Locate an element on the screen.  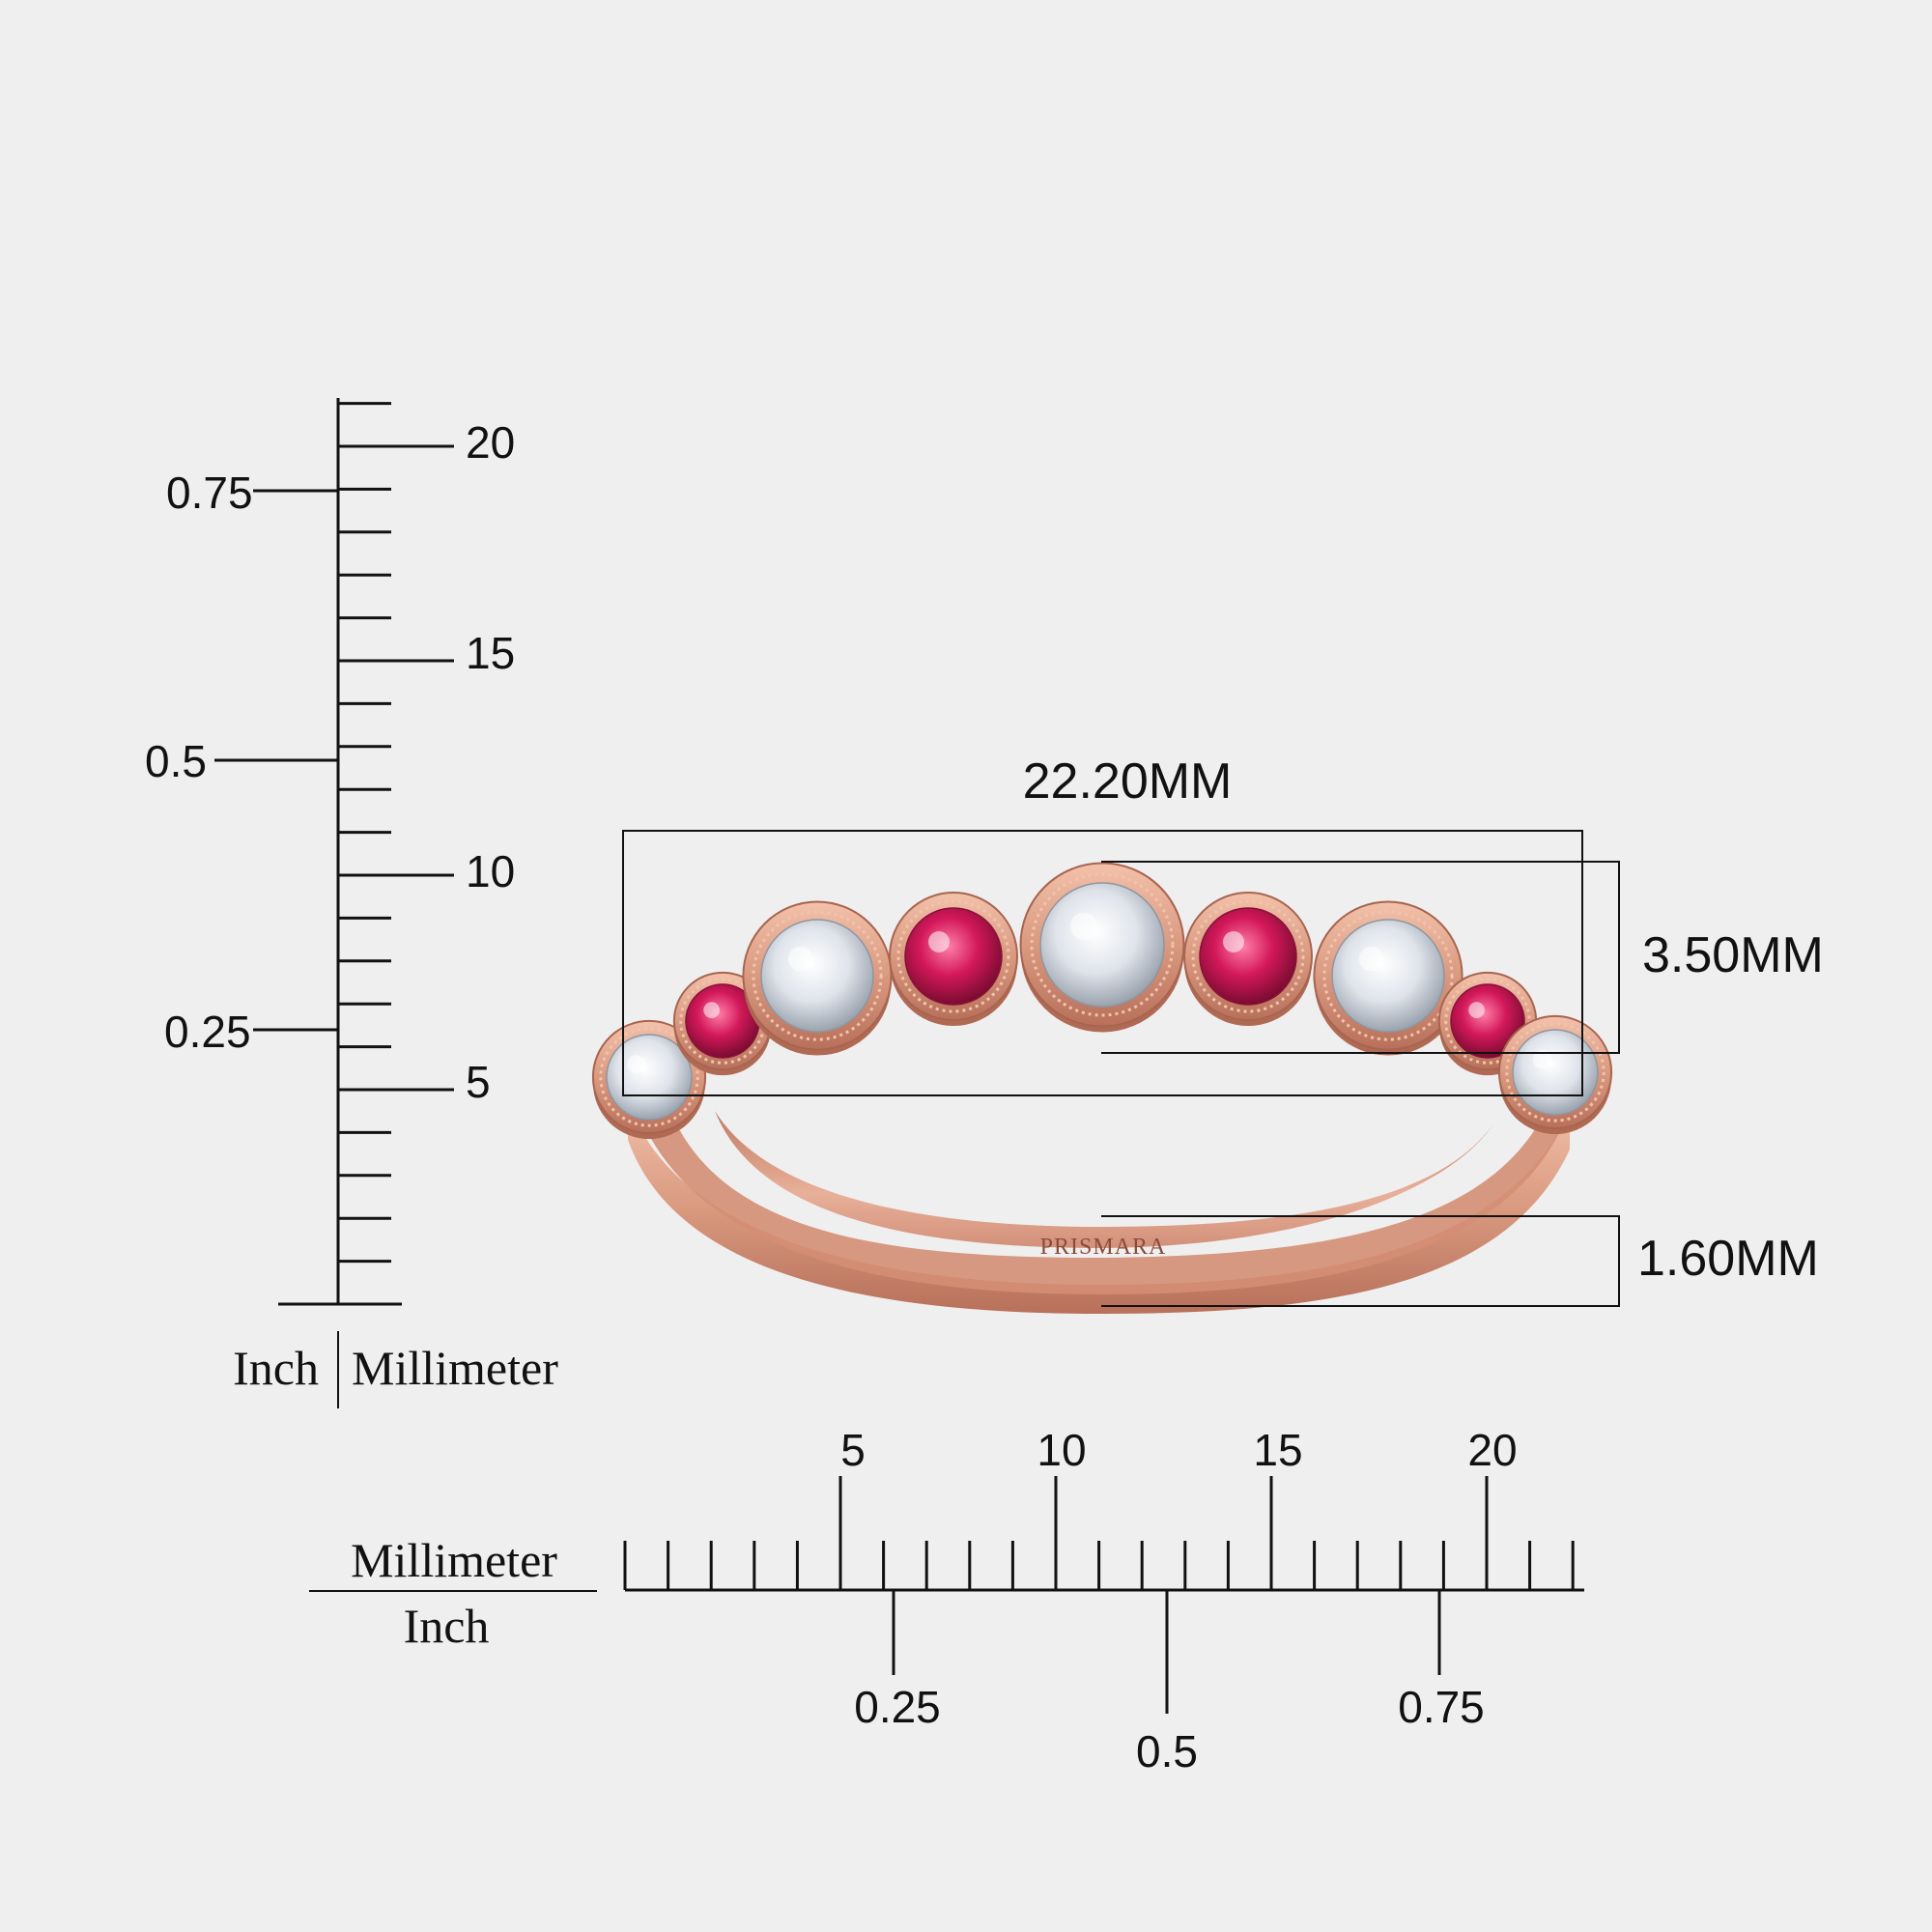
horizontal-unit-millimeter: Millimeter is located at coordinates (454, 1560).